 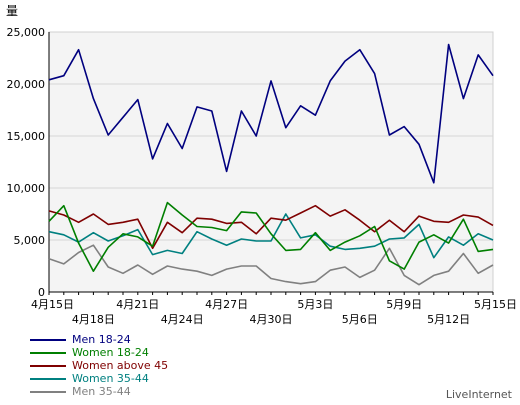 I want to click on x-tick-label: 4月21日, so click(x=137, y=304).